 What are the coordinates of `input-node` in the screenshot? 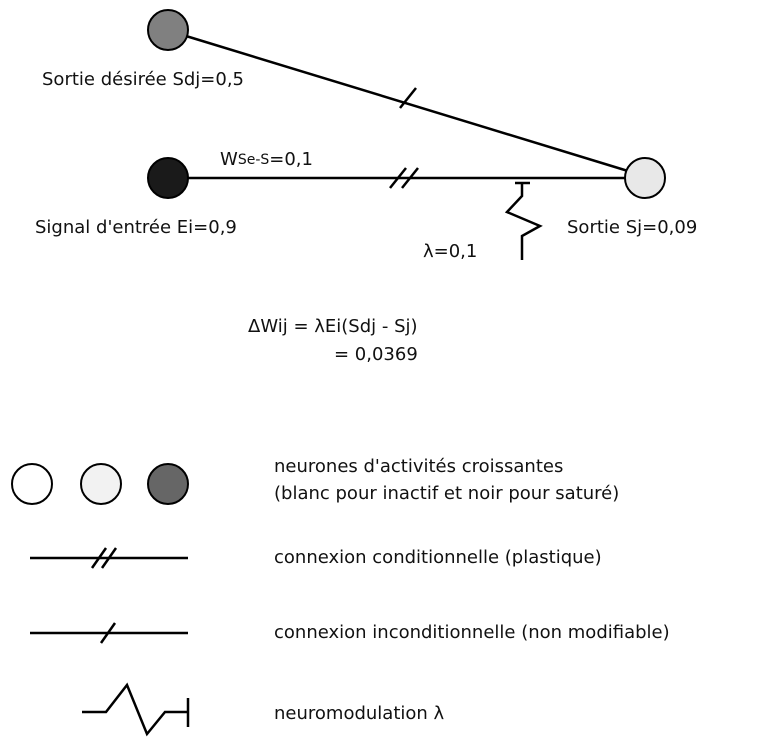 It's located at (168, 178).